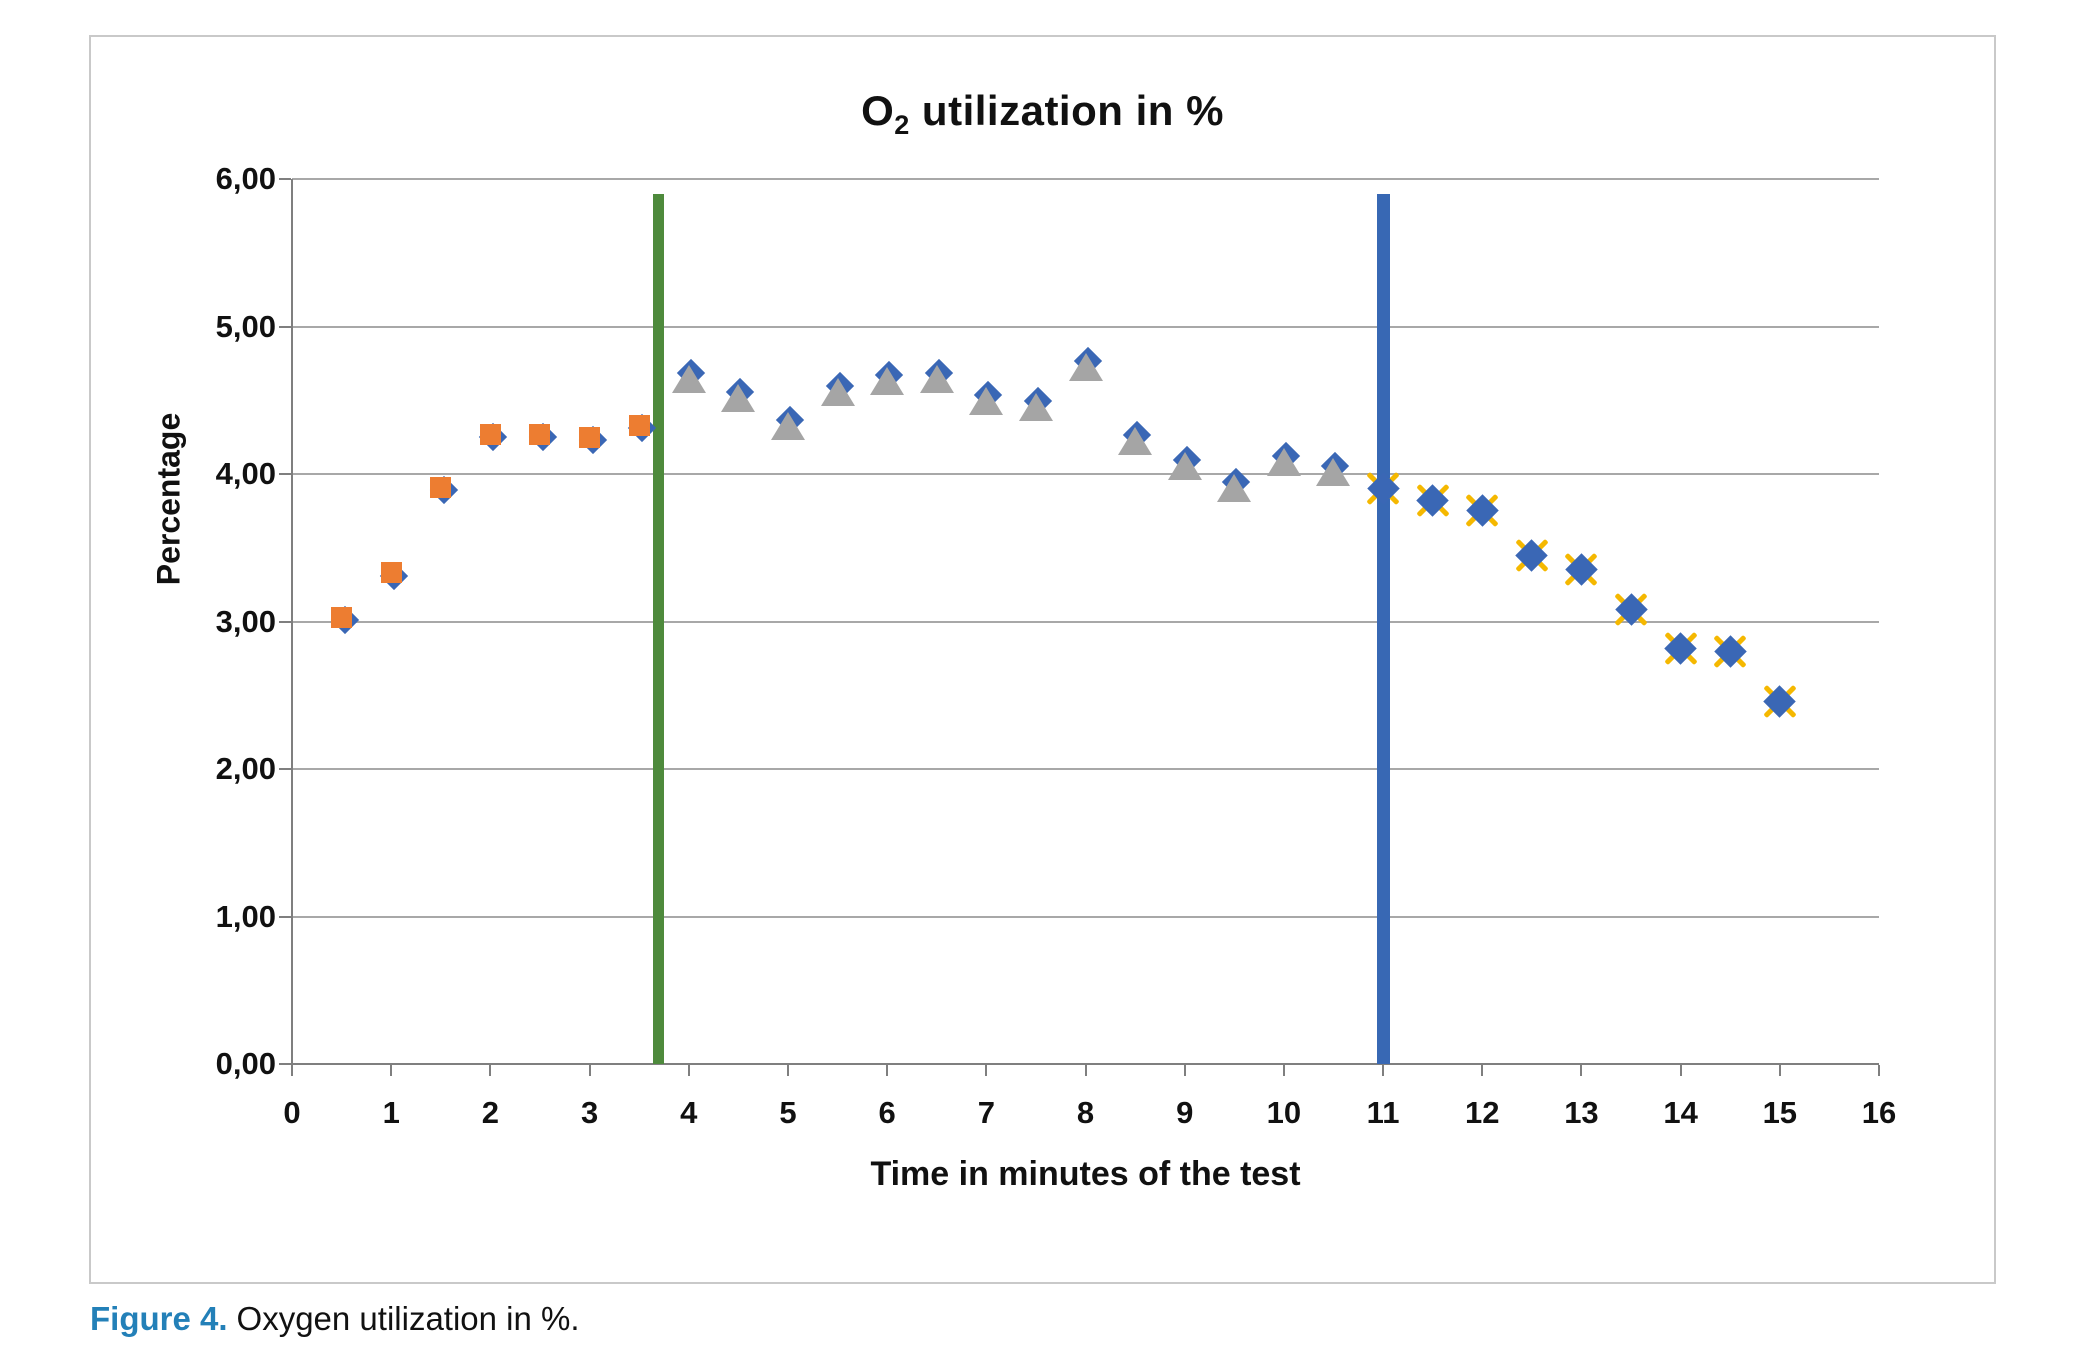 The width and height of the screenshot is (2088, 1371). I want to click on y-tick-label: 1,00, so click(245, 916).